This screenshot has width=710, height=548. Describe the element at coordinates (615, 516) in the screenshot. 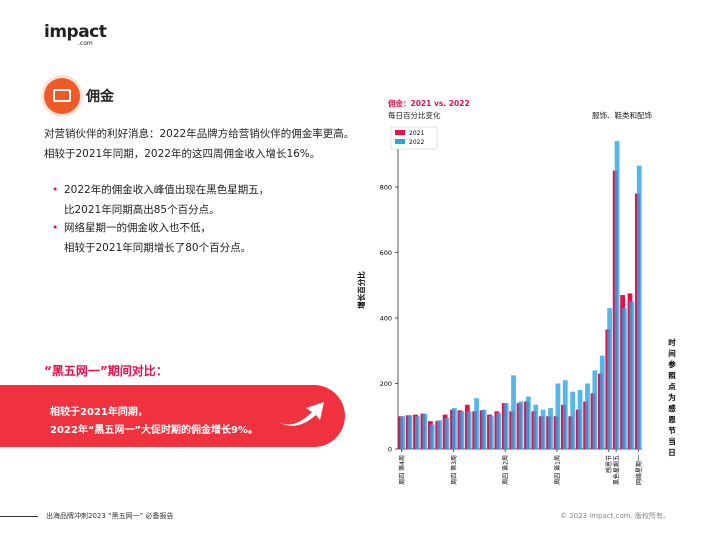

I see `footer-right: © 2023 impact.com. 版权所有。` at that location.